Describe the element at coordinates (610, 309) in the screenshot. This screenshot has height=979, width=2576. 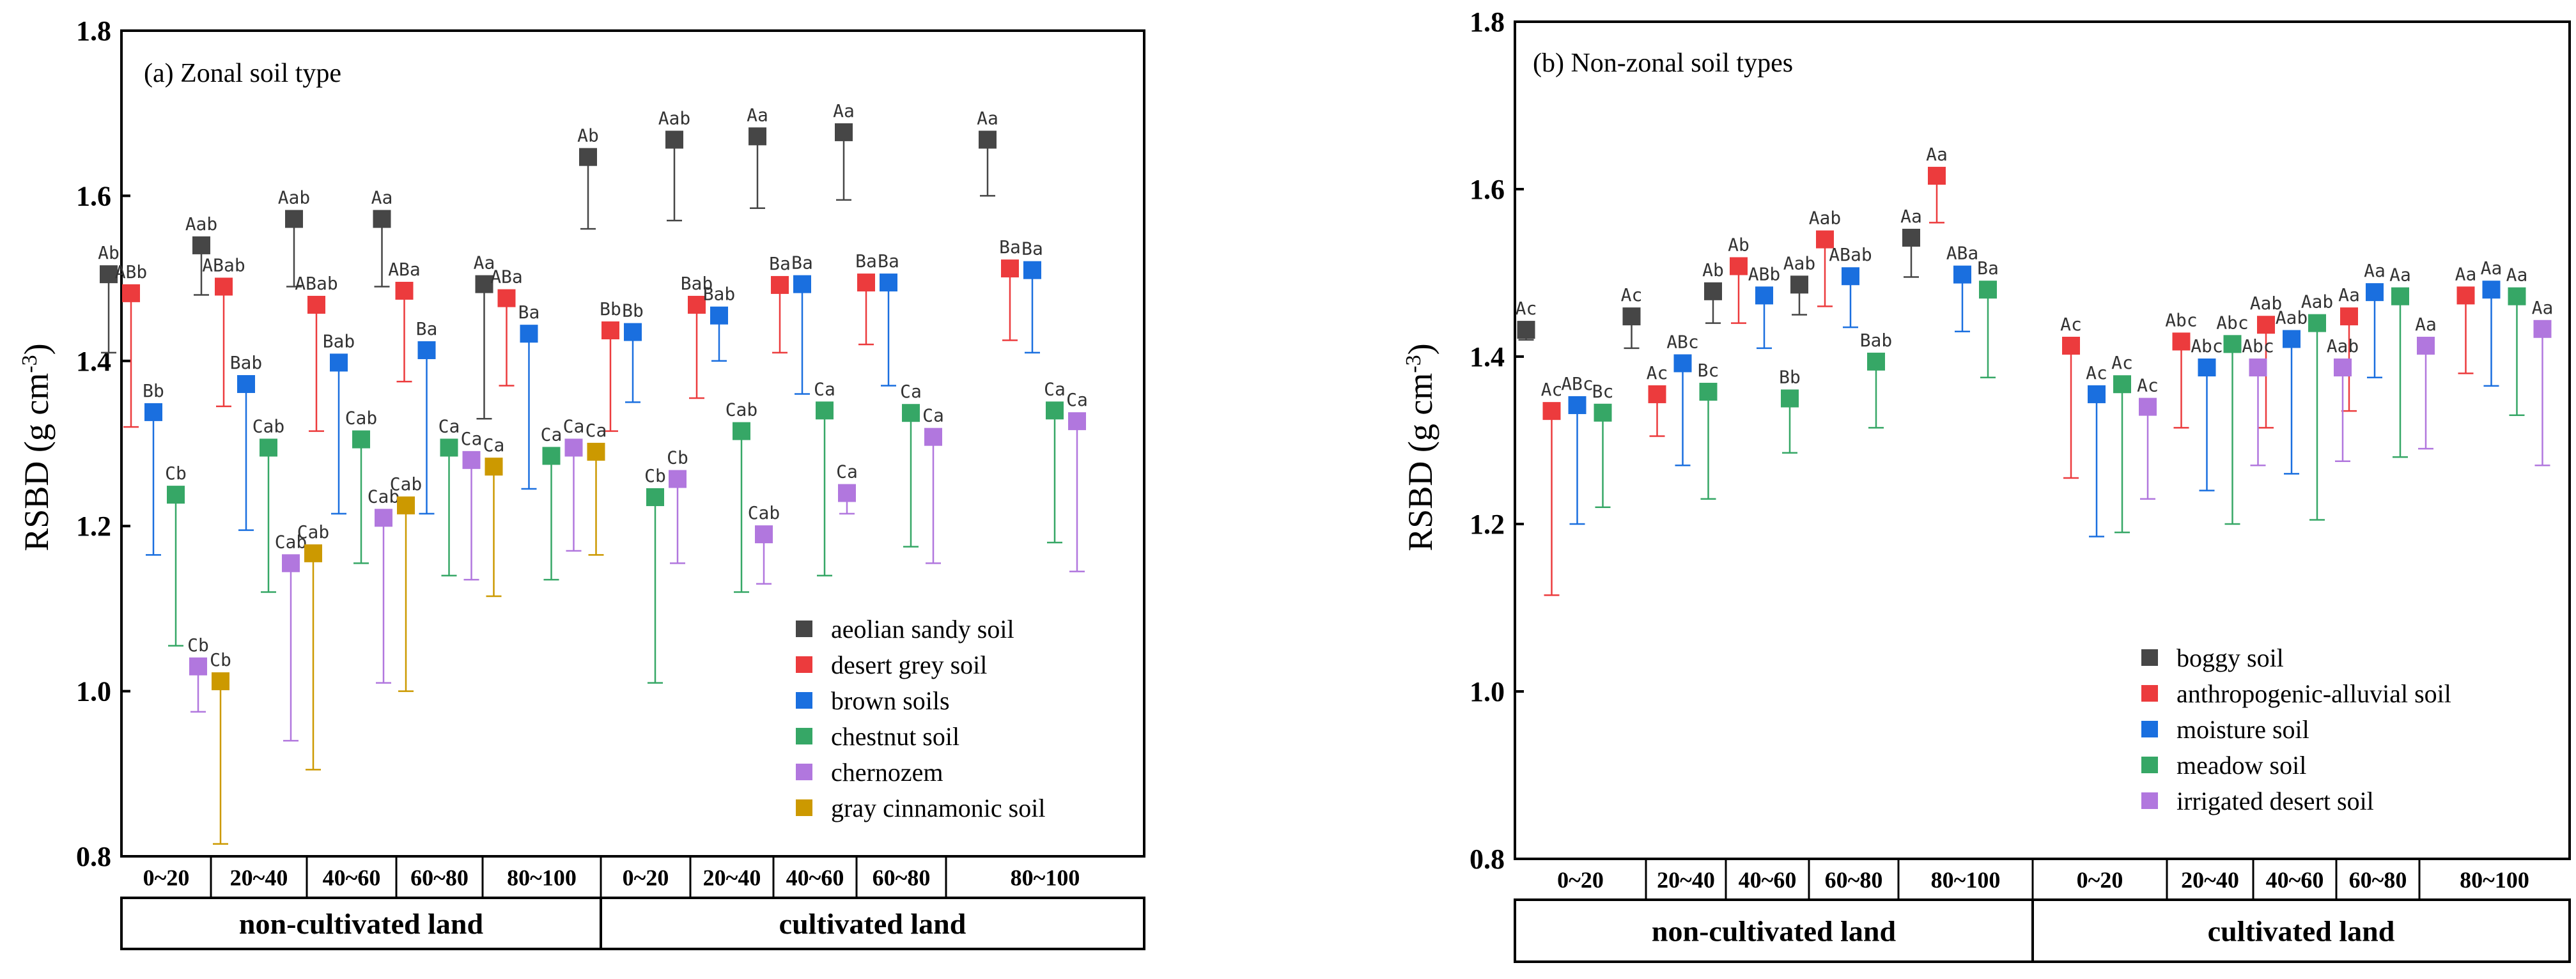
I see `significance-label: Bb` at that location.